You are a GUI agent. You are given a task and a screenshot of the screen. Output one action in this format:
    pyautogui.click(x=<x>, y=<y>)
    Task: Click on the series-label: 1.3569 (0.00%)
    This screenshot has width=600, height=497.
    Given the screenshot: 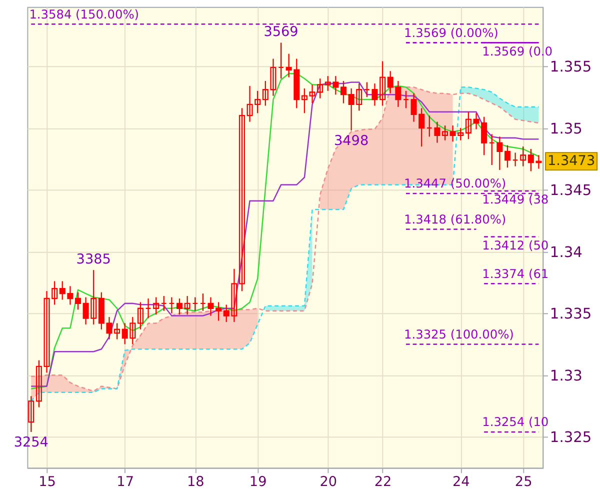 What is the action you would take?
    pyautogui.click(x=451, y=33)
    